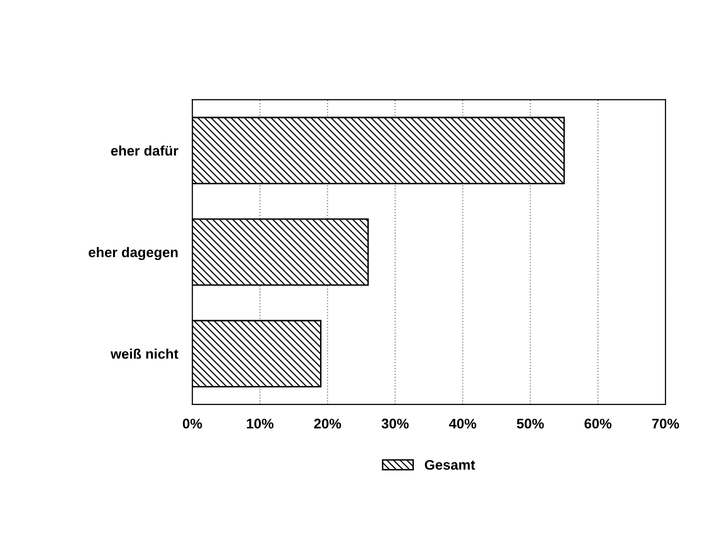 This screenshot has height=554, width=702. What do you see at coordinates (395, 423) in the screenshot?
I see `x-tick-label: 30%` at bounding box center [395, 423].